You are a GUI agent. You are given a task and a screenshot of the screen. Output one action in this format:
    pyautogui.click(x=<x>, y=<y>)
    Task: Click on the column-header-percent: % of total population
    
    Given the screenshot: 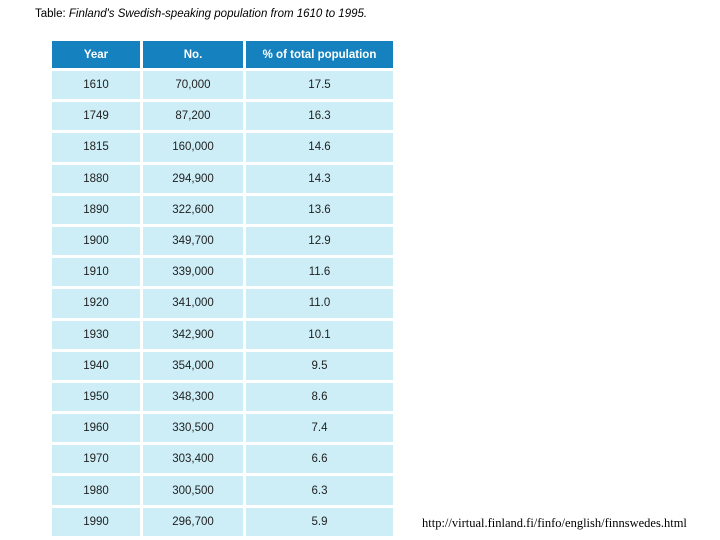 What is the action you would take?
    pyautogui.click(x=319, y=54)
    